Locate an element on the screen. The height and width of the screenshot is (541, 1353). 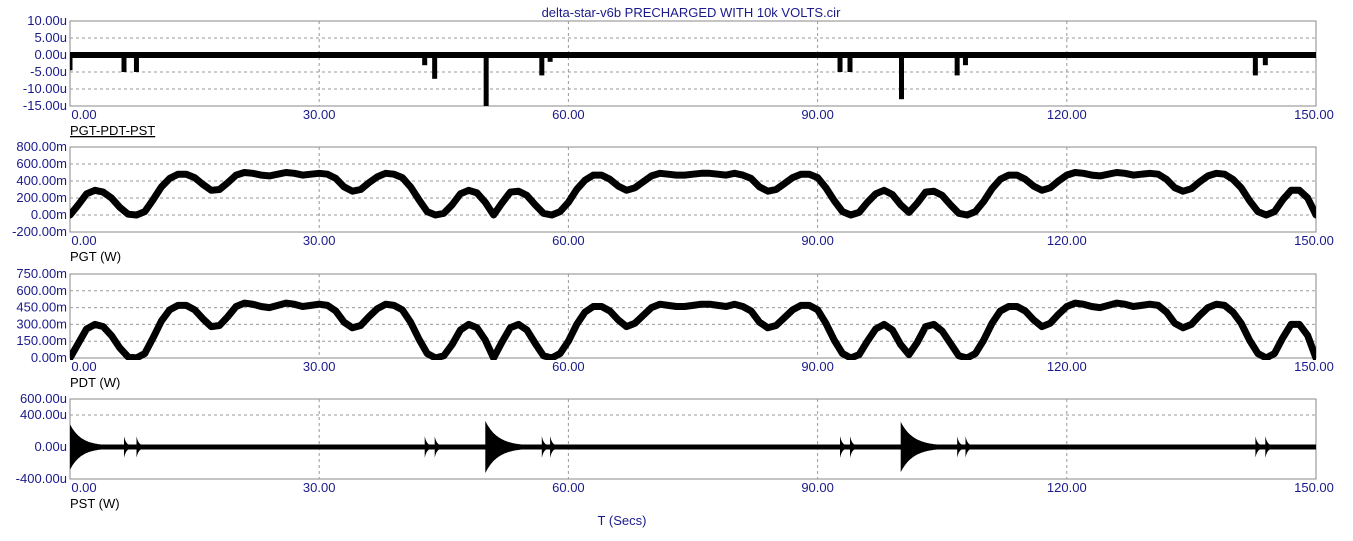
y-tick-label: -10.00u is located at coordinates (45, 88).